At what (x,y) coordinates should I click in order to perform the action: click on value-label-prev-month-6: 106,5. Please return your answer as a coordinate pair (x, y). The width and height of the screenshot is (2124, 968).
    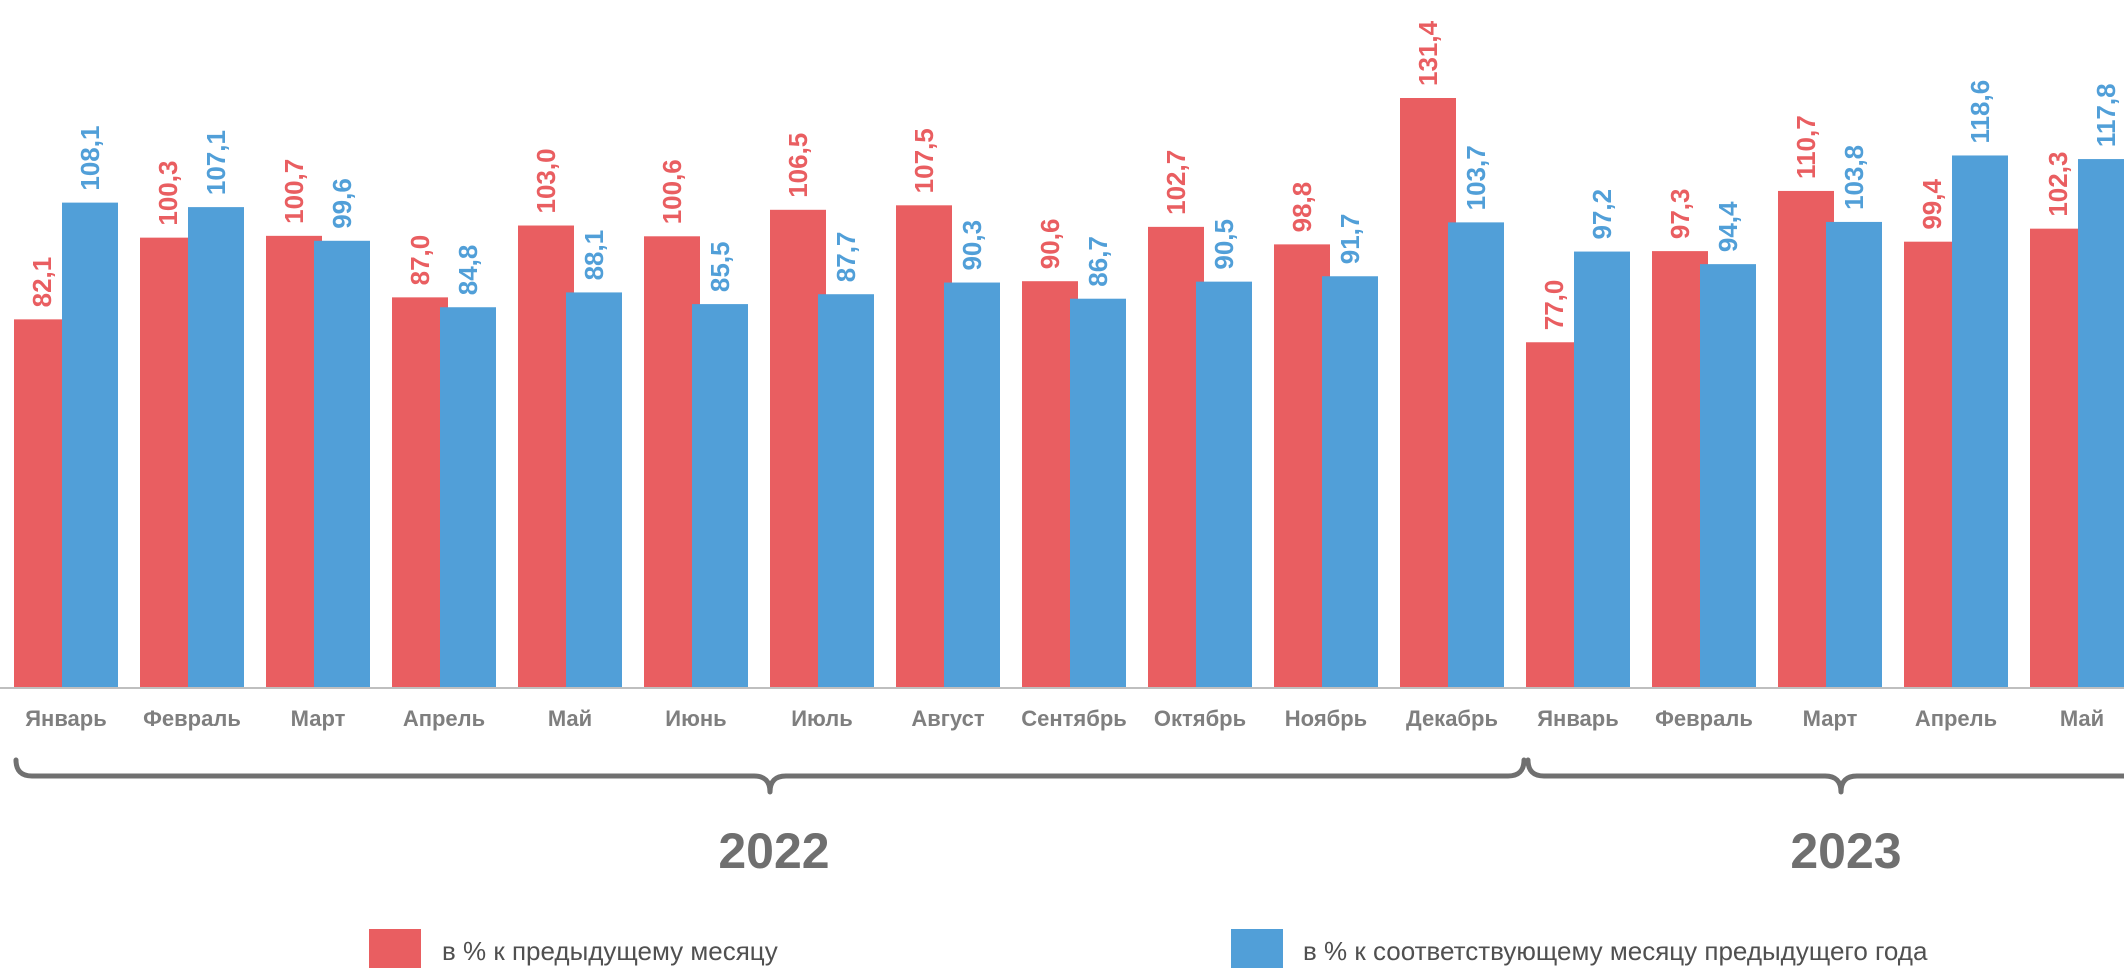
    Looking at the image, I should click on (798, 165).